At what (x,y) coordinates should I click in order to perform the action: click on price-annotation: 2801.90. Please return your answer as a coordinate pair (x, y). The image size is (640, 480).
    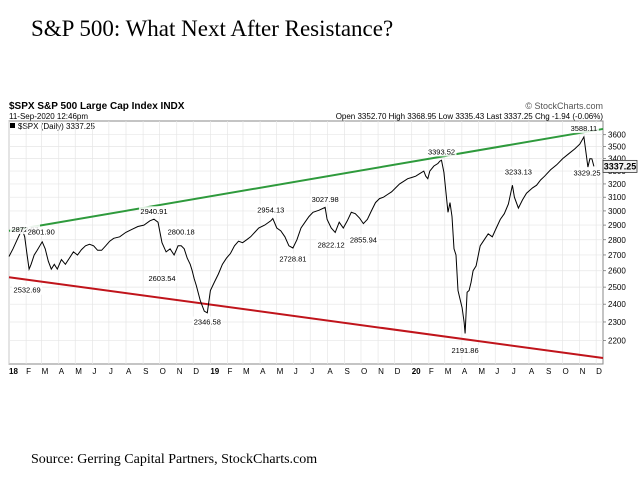
    Looking at the image, I should click on (41, 231).